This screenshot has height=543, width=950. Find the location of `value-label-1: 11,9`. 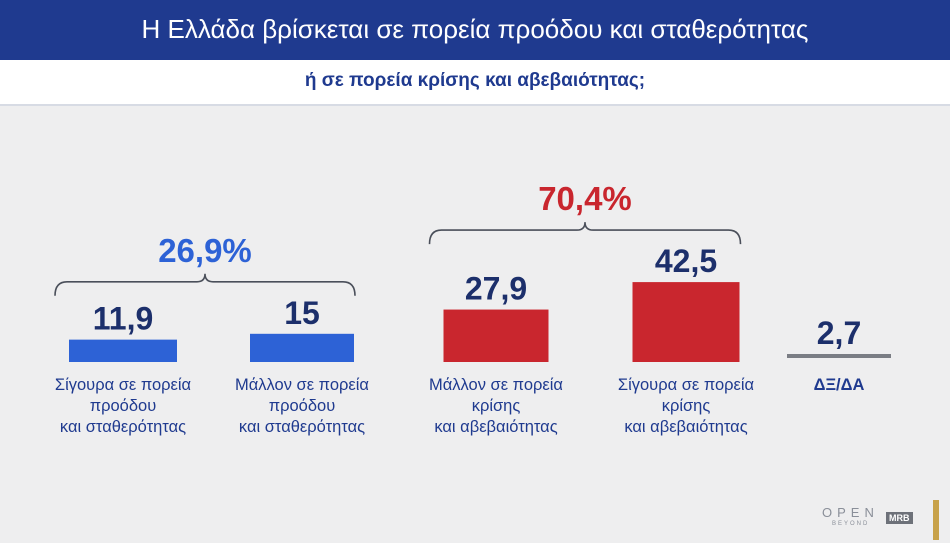

value-label-1: 11,9 is located at coordinates (123, 319).